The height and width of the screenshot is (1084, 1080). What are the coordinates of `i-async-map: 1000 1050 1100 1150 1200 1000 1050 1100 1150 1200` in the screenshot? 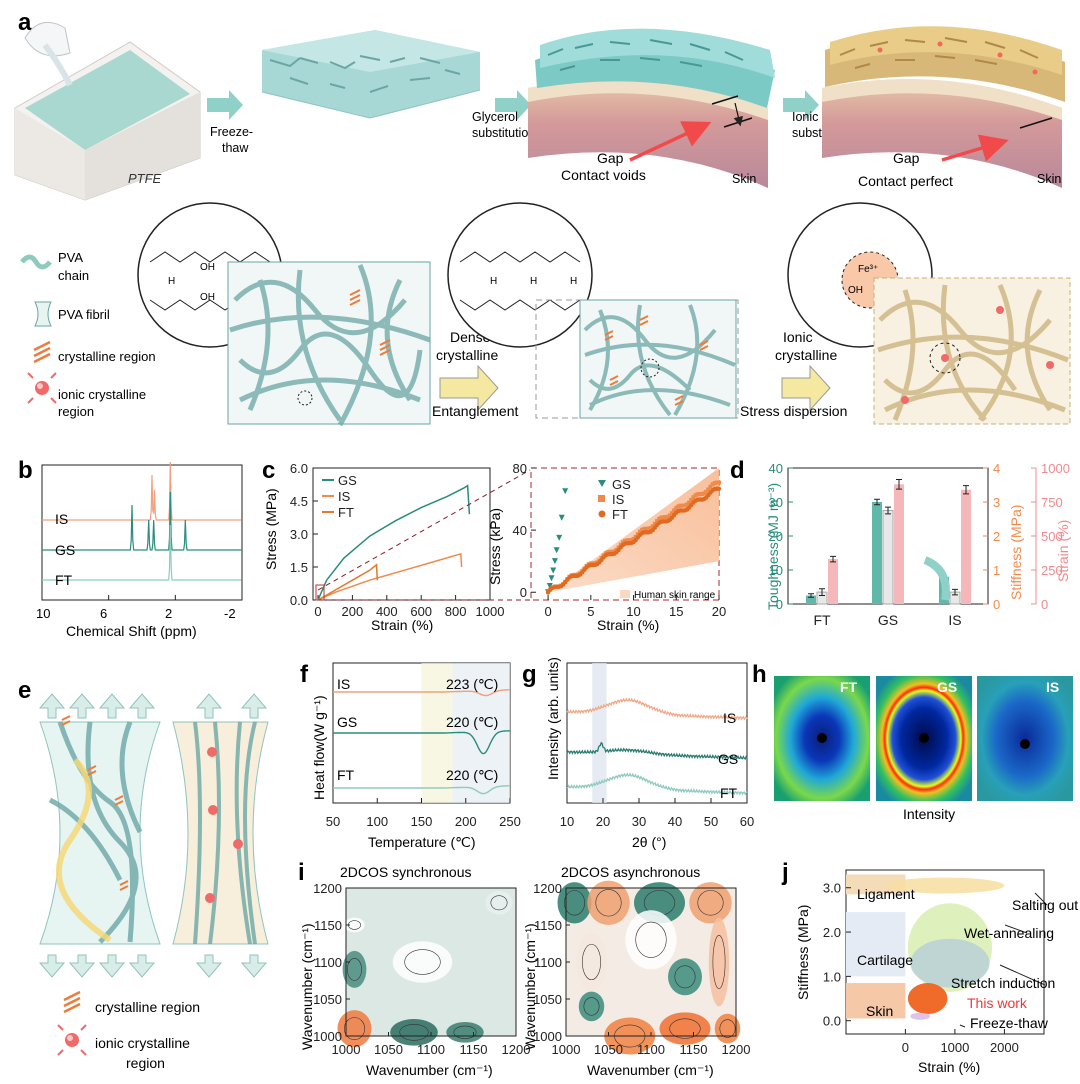 It's located at (642, 968).